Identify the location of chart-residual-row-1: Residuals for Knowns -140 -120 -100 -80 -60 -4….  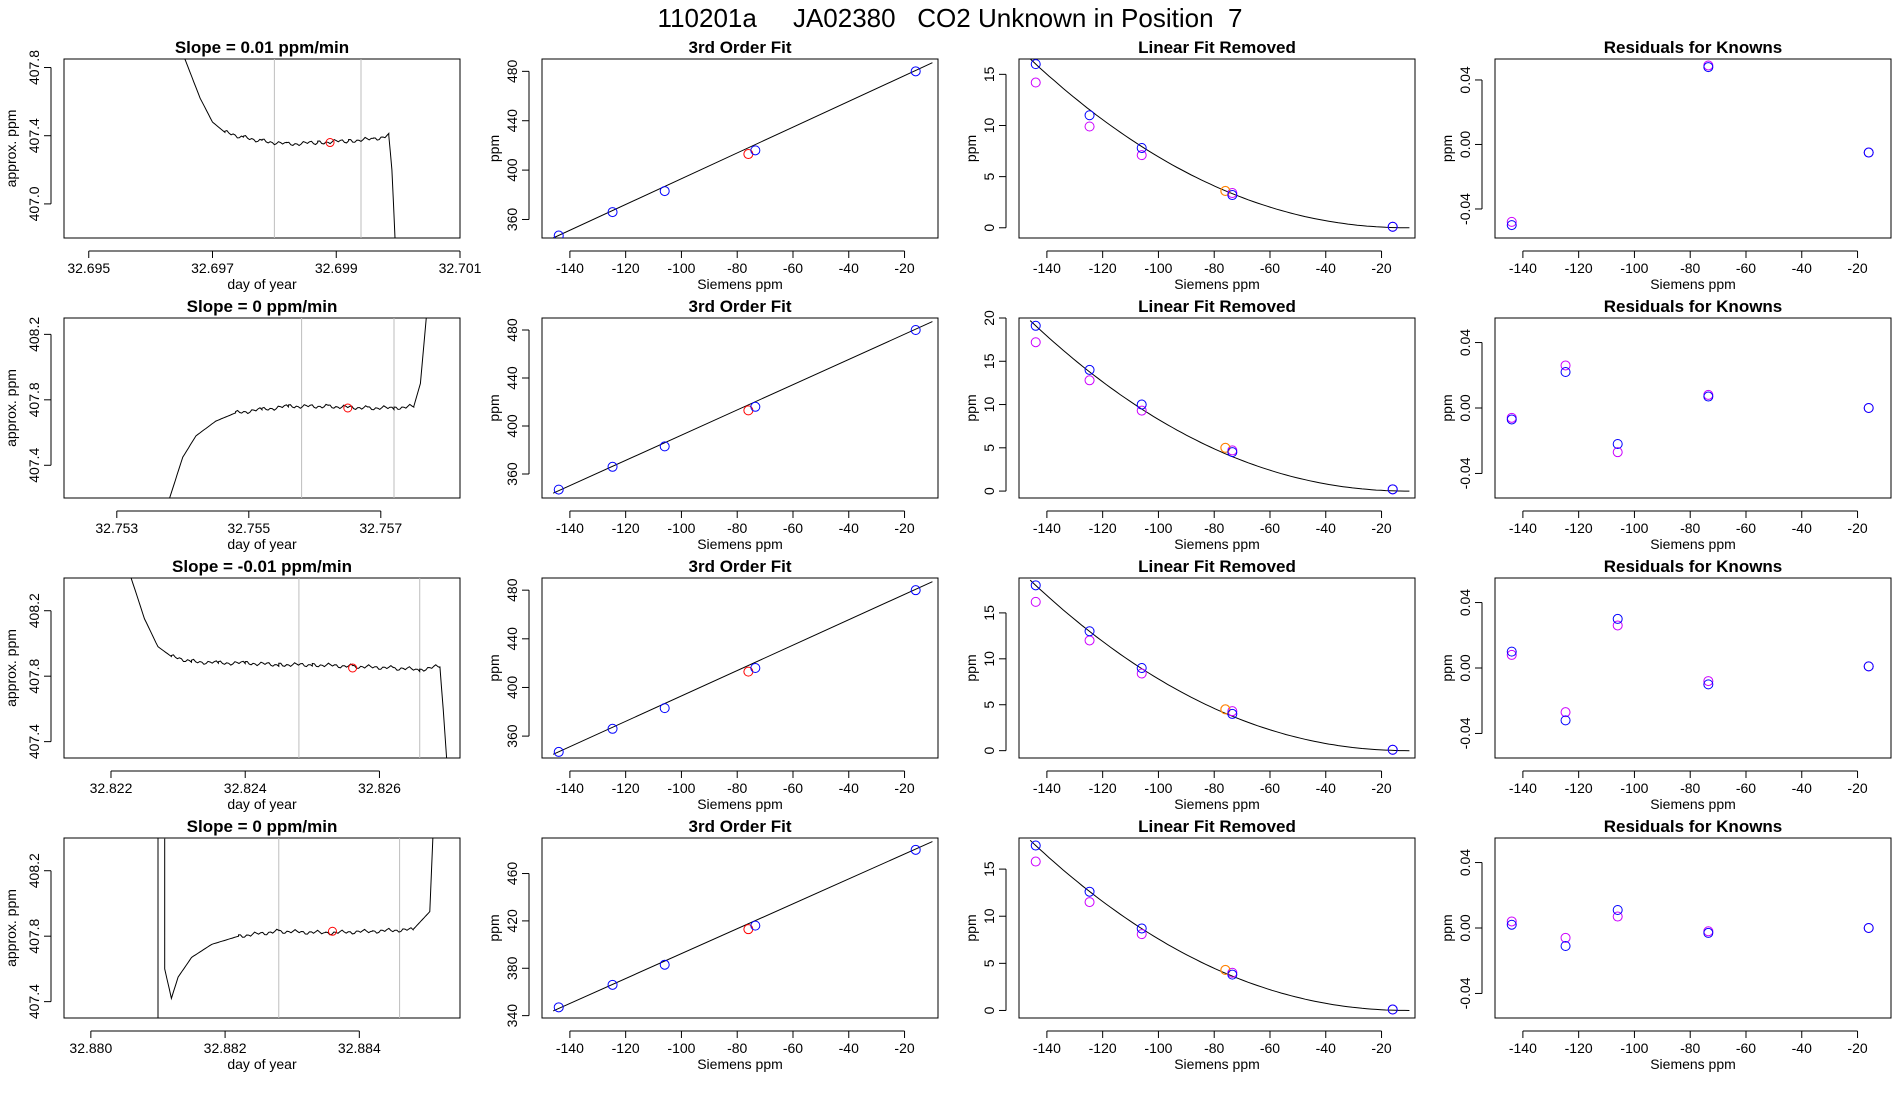
(1665, 165).